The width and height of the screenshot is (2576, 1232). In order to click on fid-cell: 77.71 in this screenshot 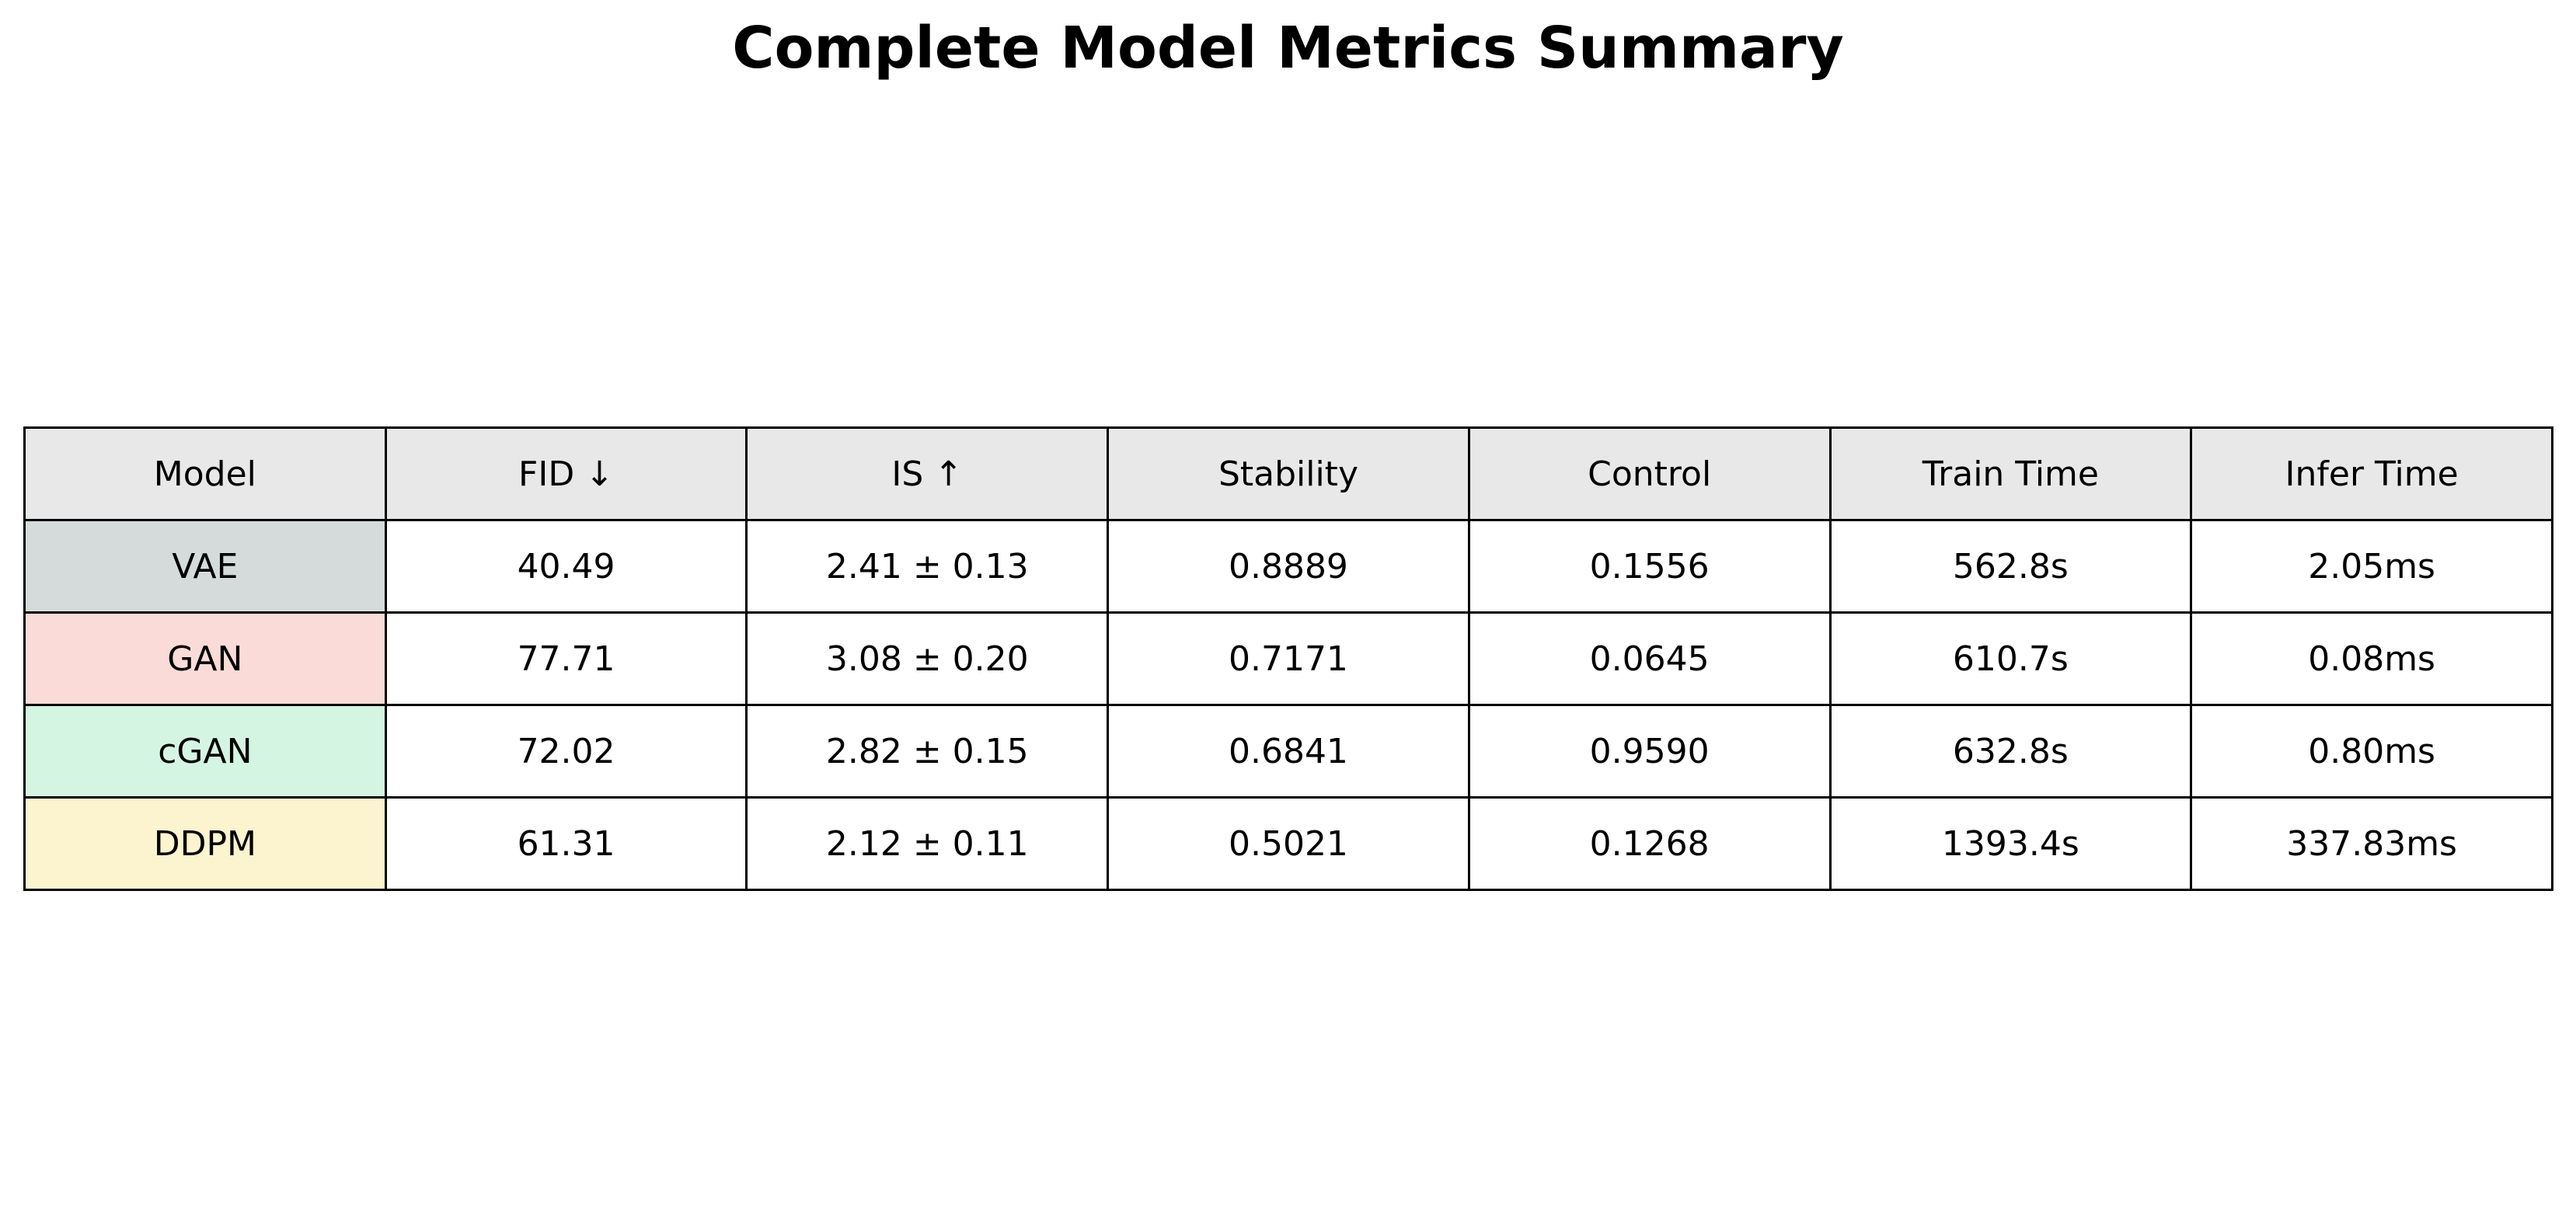, I will do `click(566, 659)`.